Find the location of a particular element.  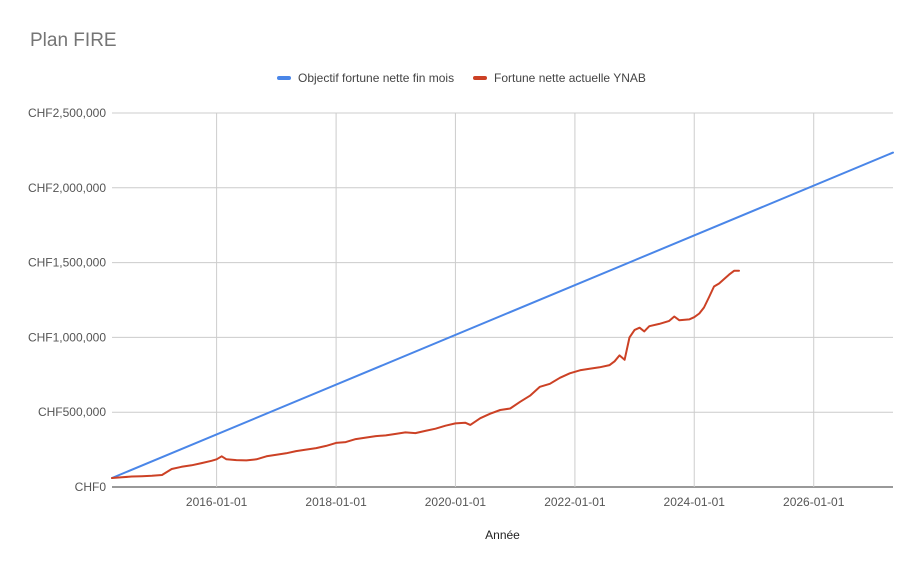

y-tick-label: CHF0 is located at coordinates (91, 487).